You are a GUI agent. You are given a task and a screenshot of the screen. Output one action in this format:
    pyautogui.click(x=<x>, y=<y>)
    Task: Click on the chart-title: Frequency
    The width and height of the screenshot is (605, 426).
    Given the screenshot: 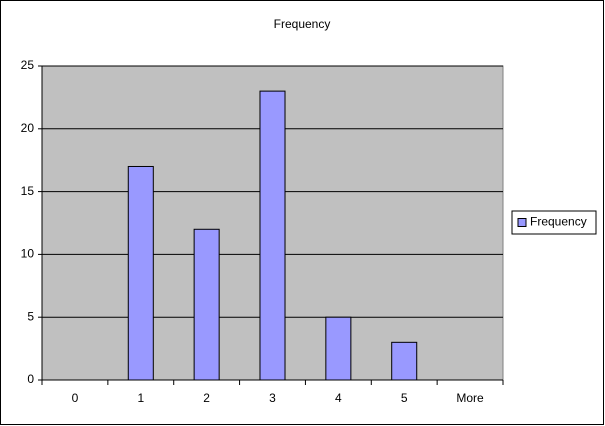 What is the action you would take?
    pyautogui.click(x=302, y=24)
    